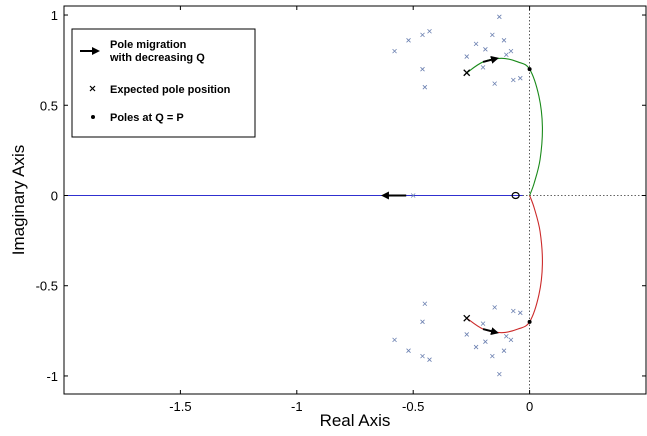 The height and width of the screenshot is (436, 647). I want to click on legend-dot-icon, so click(93, 117).